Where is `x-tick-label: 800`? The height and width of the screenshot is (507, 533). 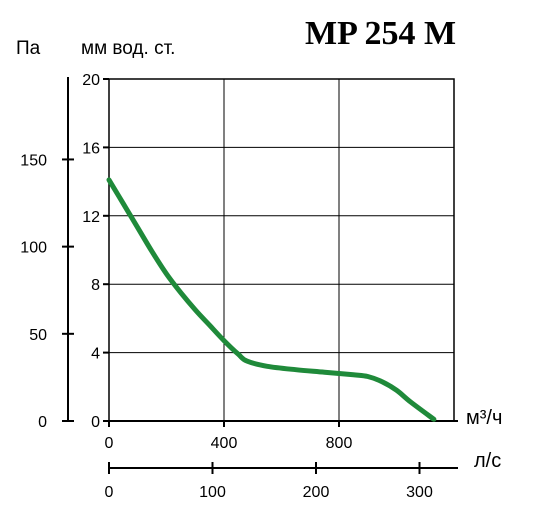
x-tick-label: 800 is located at coordinates (339, 443).